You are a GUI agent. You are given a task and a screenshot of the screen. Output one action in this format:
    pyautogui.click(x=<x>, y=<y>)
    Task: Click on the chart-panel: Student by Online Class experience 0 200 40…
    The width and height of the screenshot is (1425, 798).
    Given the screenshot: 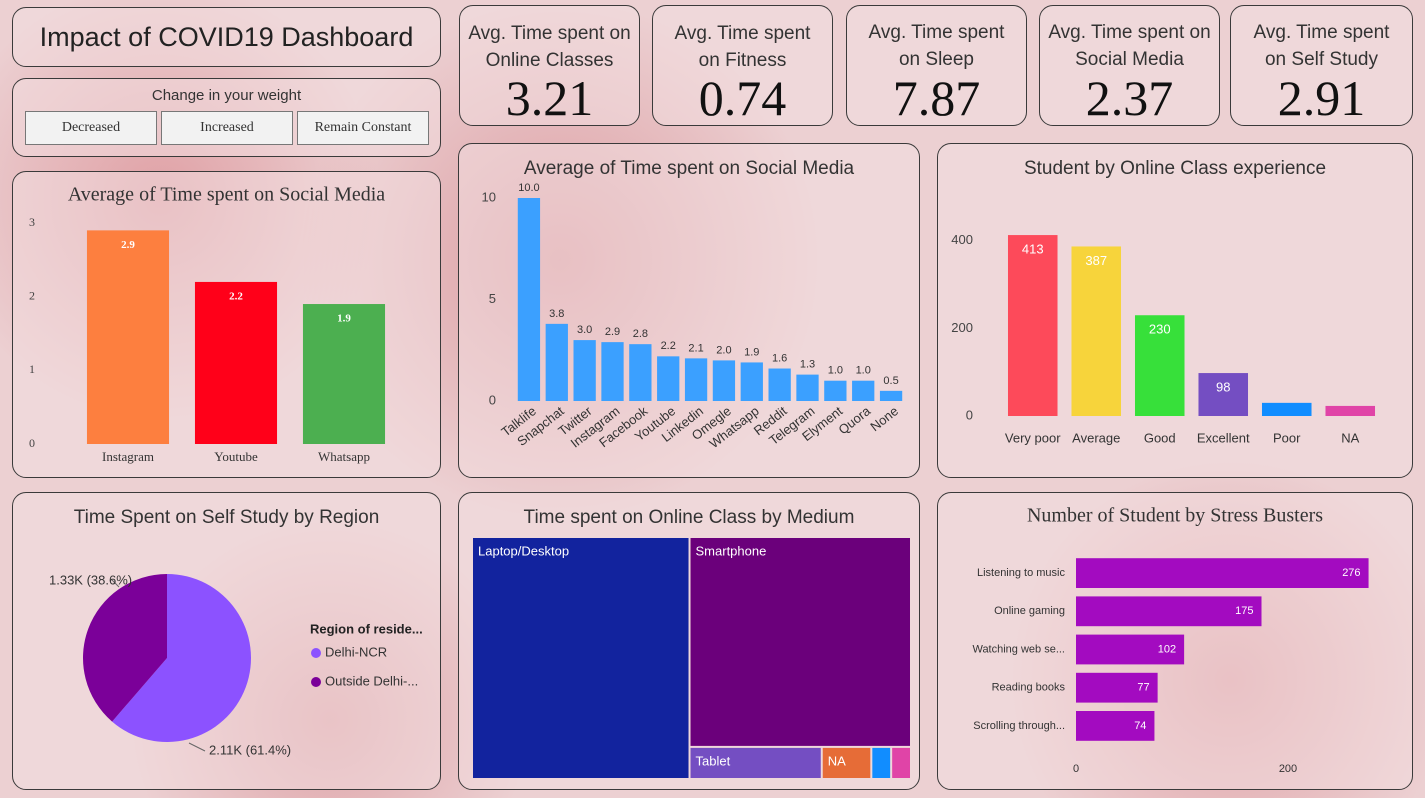 What is the action you would take?
    pyautogui.click(x=1175, y=310)
    